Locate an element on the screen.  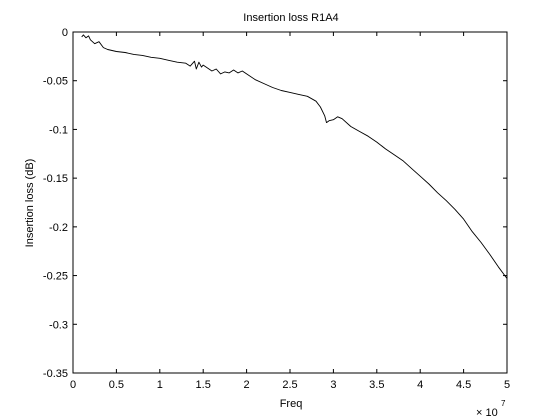
x-tick-label: 4 is located at coordinates (420, 385).